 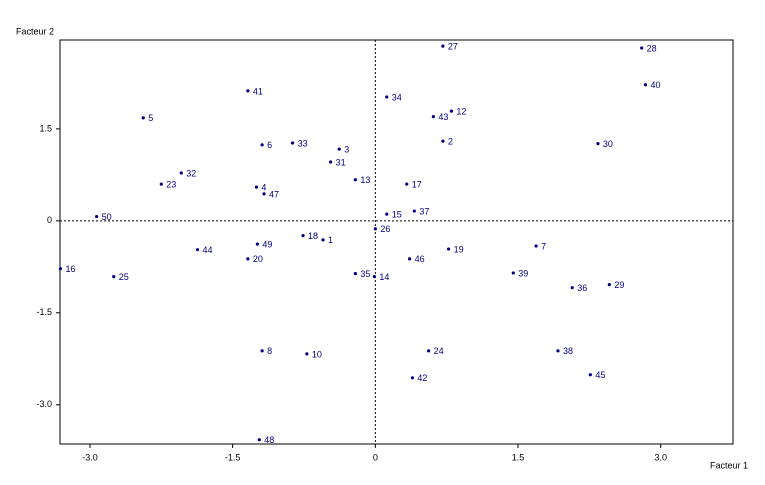 I want to click on point-label: 17, so click(x=417, y=184).